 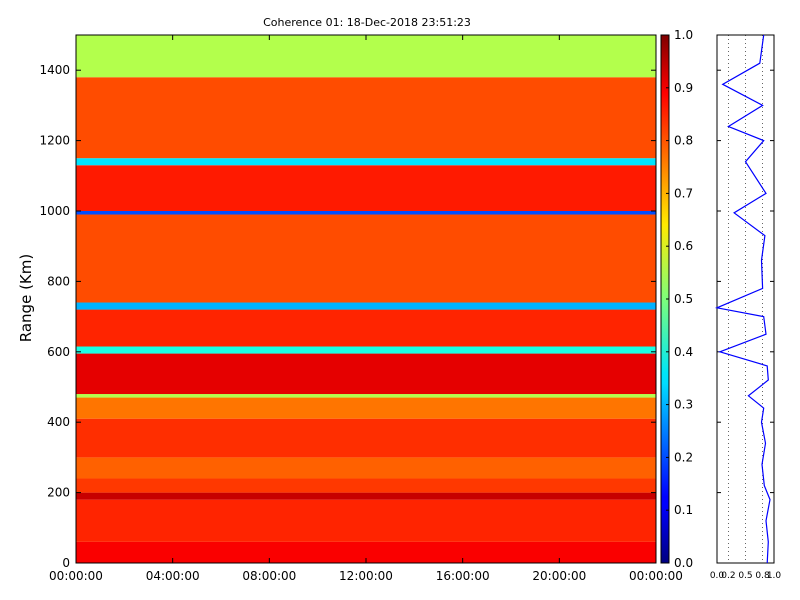 What do you see at coordinates (269, 576) in the screenshot?
I see `x-tick-label: 08:00:00` at bounding box center [269, 576].